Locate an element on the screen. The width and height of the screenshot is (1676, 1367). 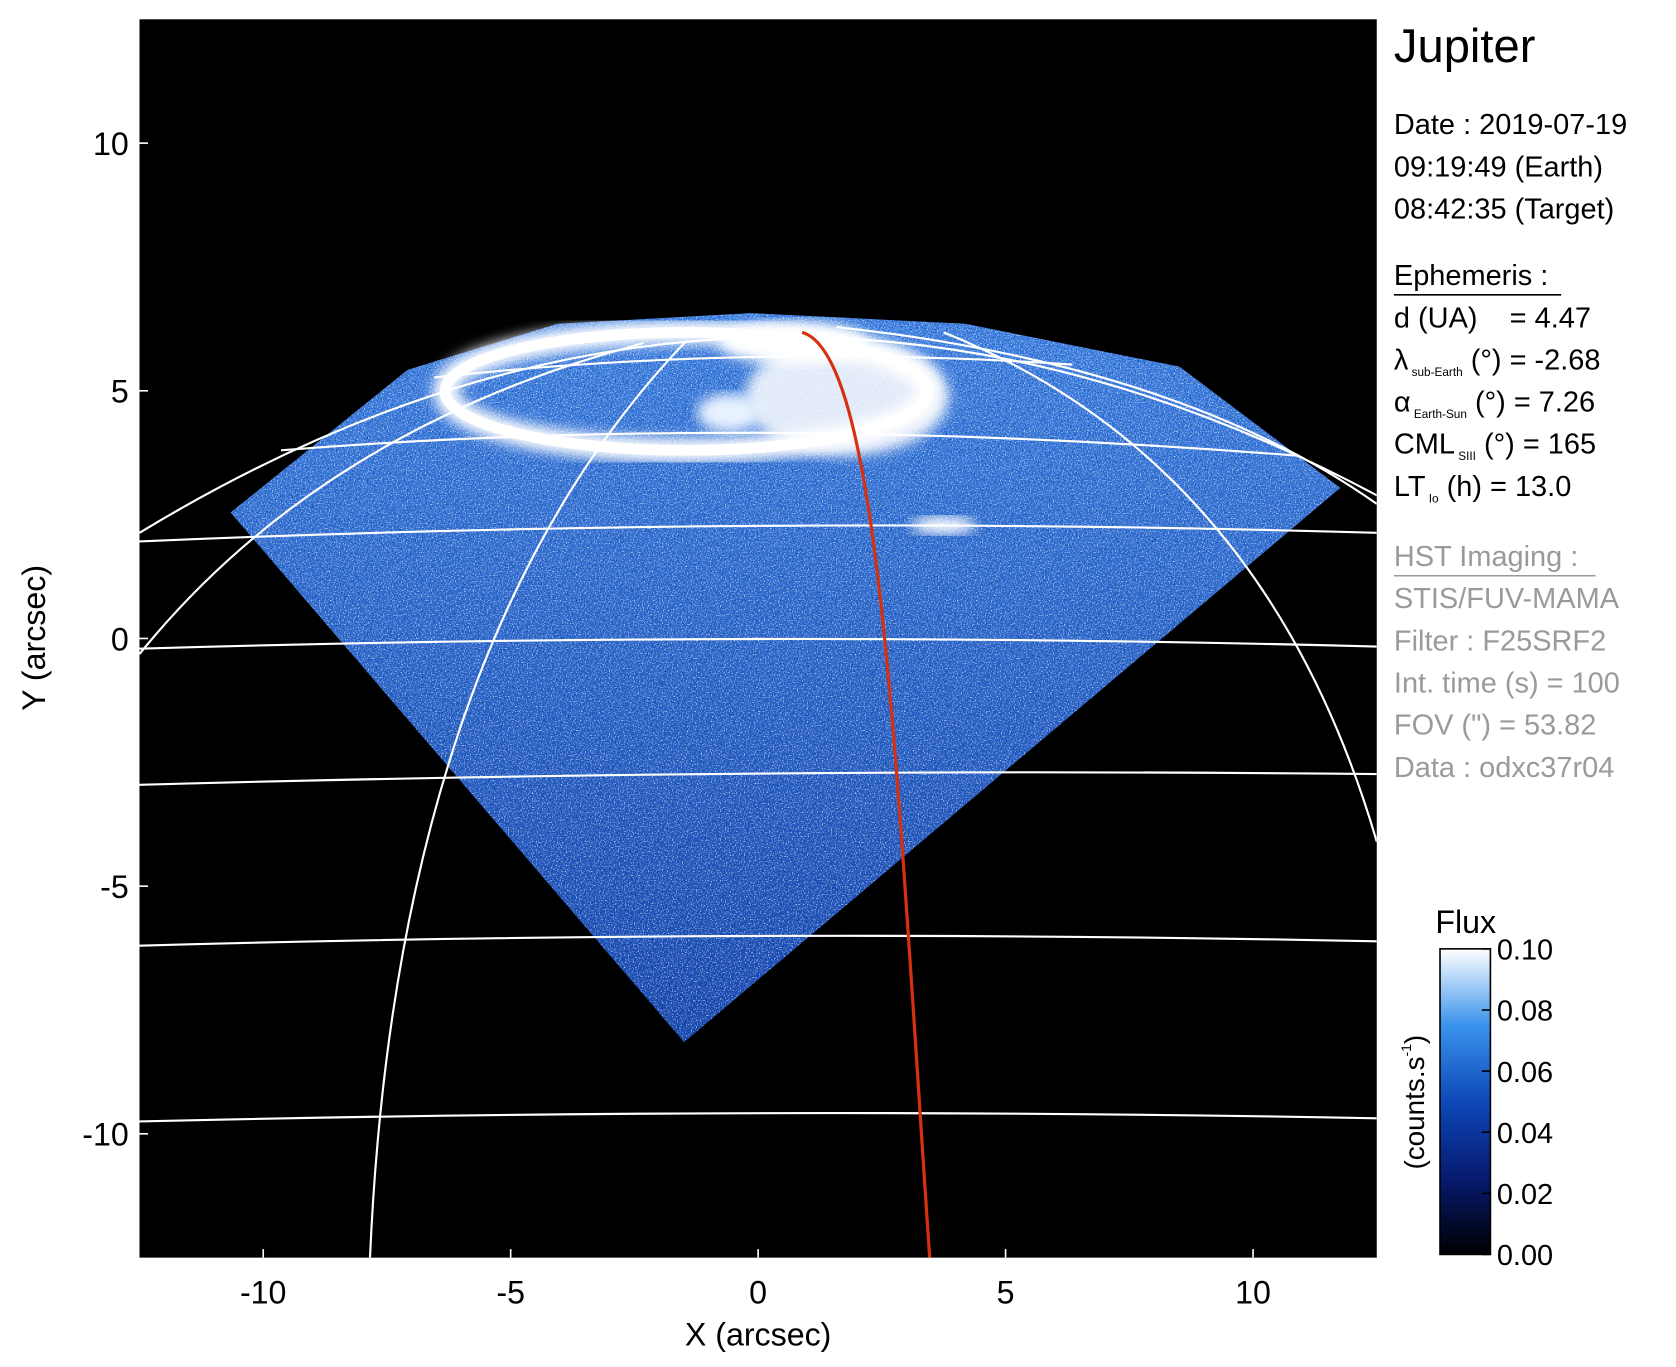
y-tick-label: 0 is located at coordinates (120, 639).